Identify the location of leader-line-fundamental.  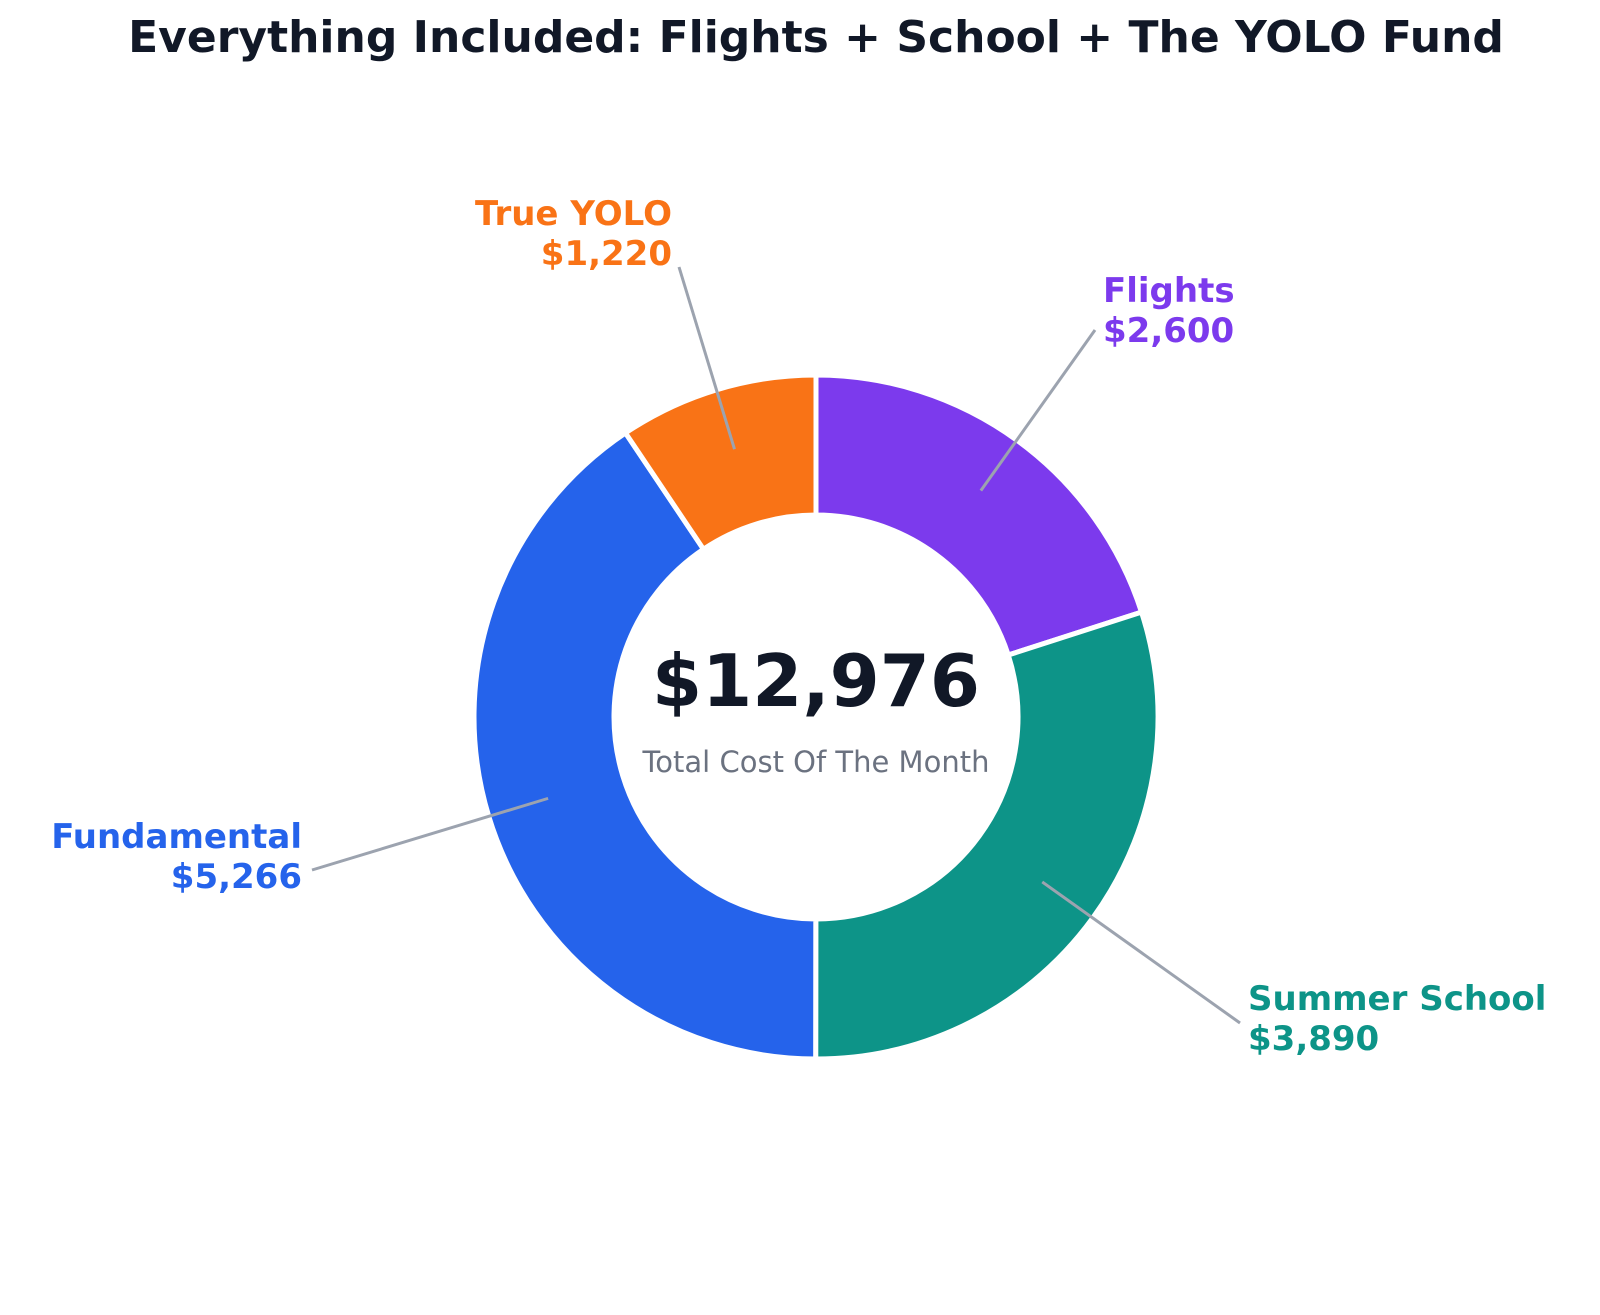
(430, 834).